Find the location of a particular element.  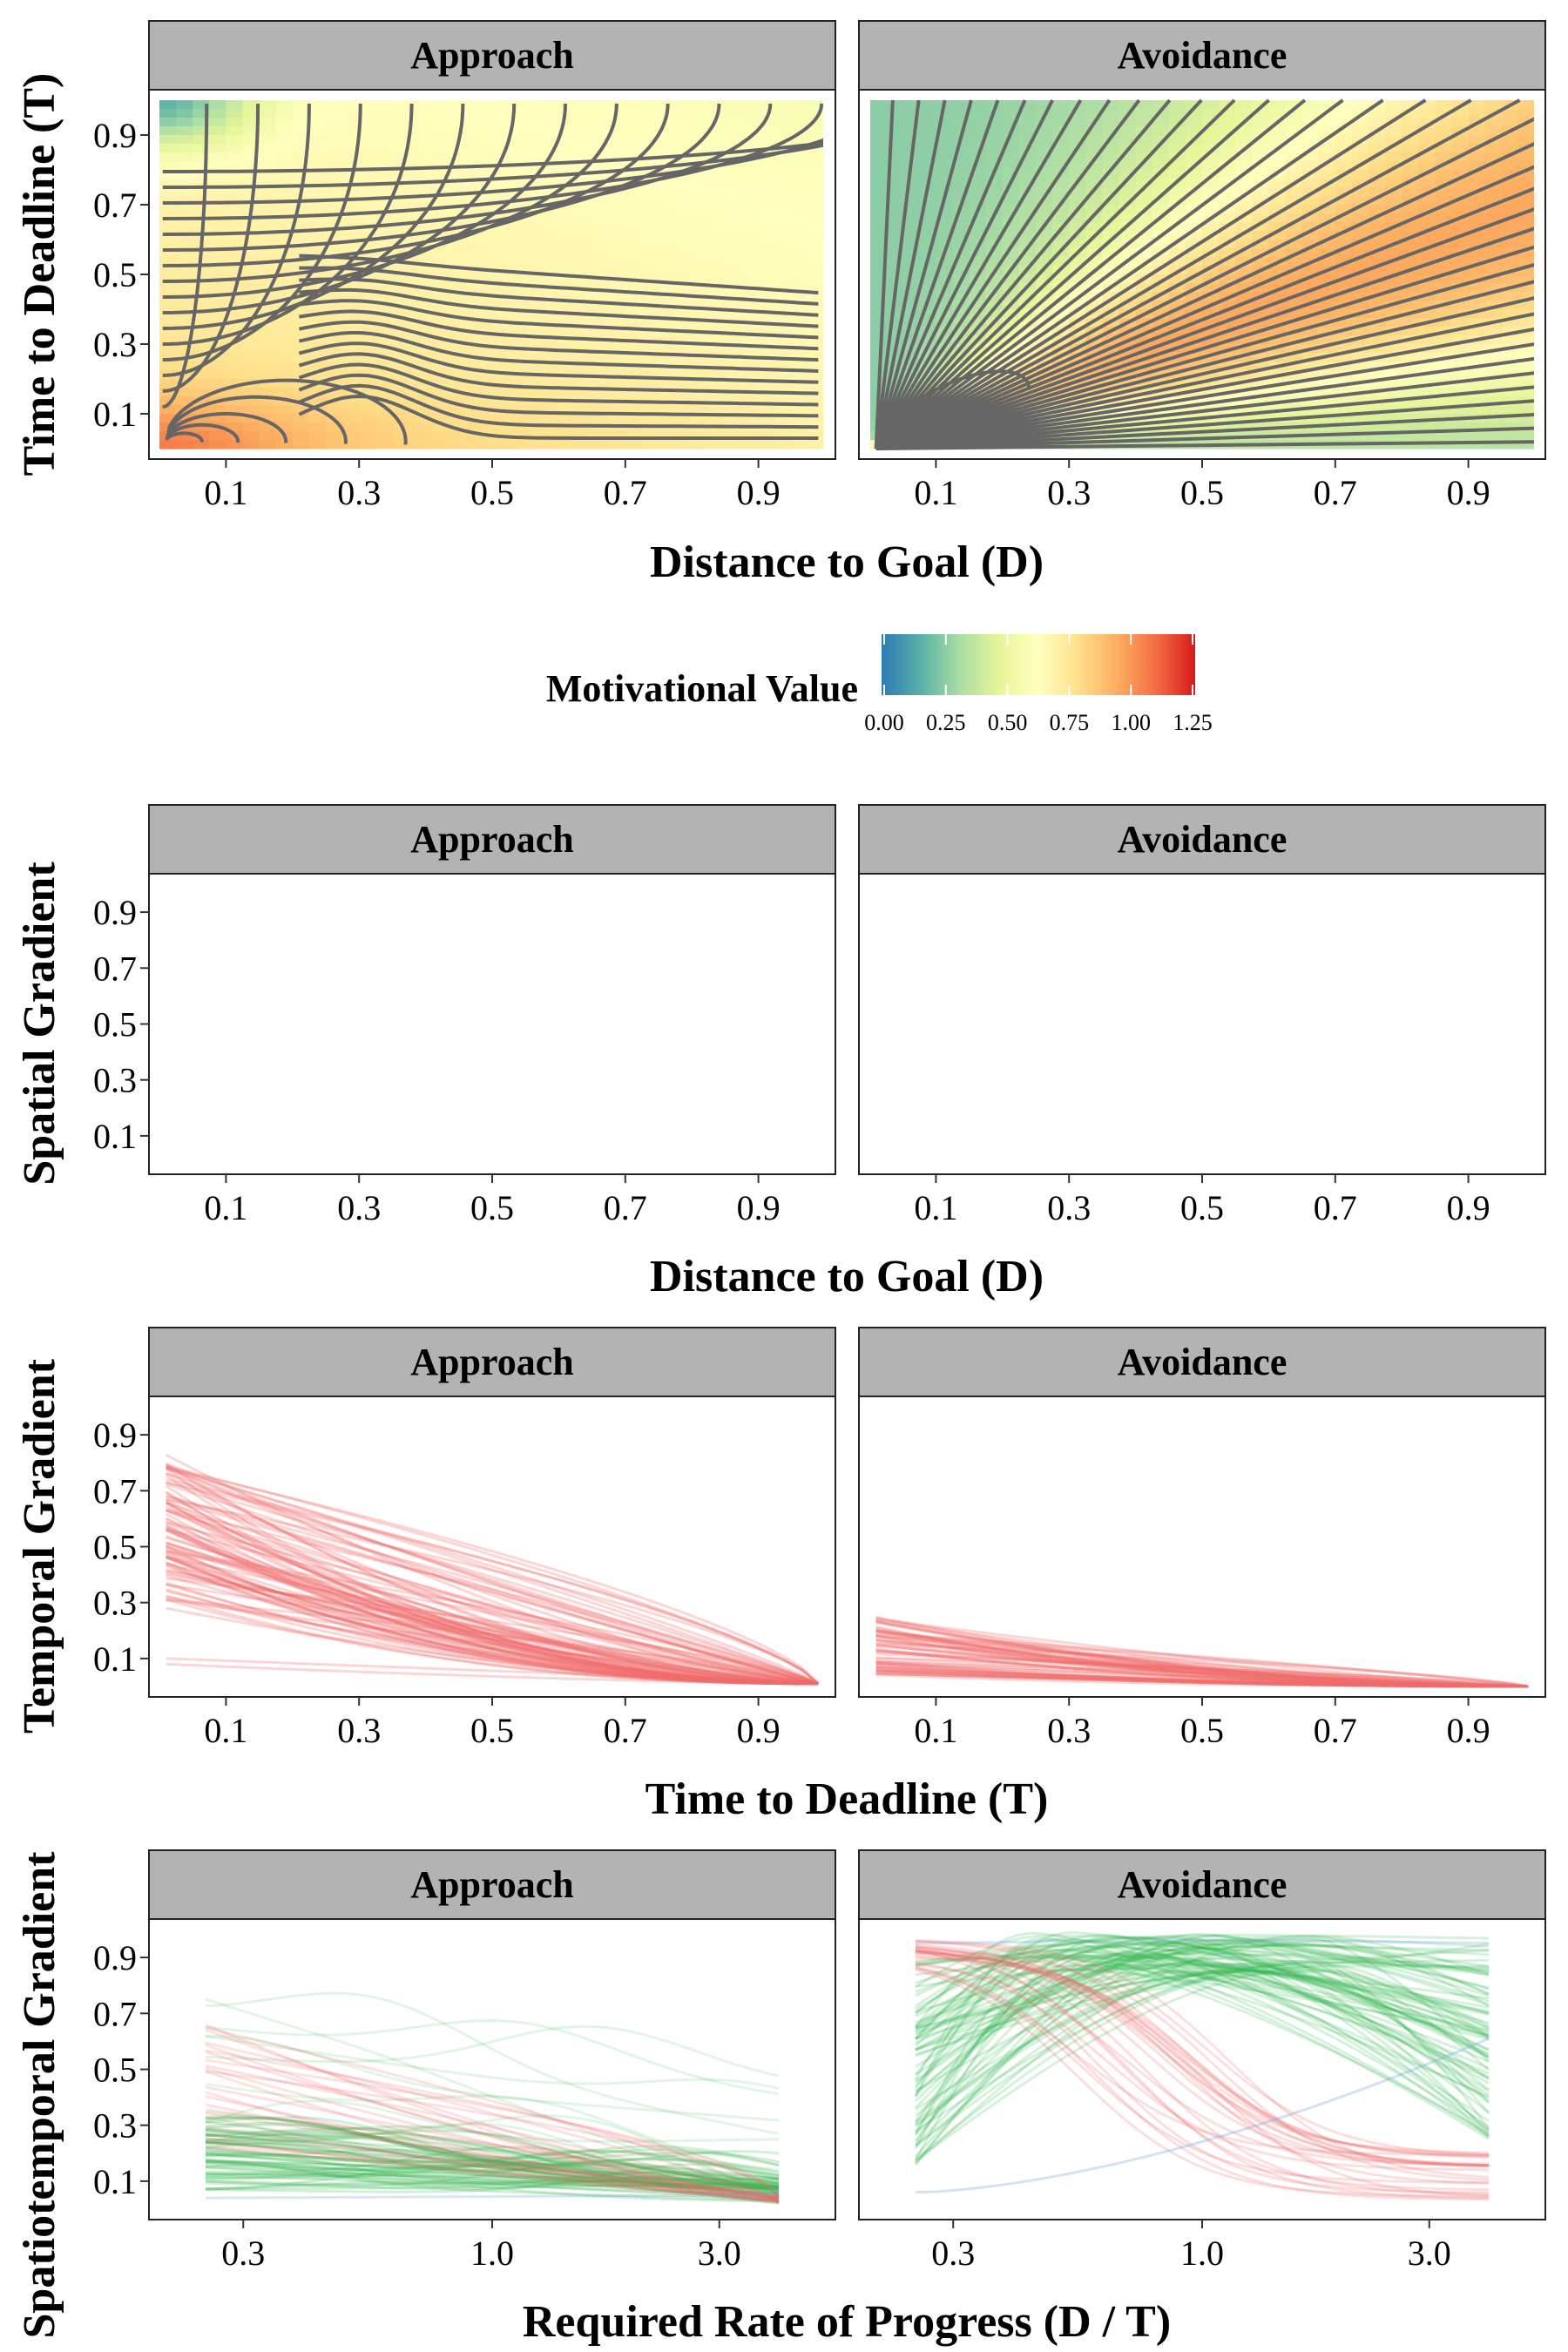

contour-line is located at coordinates (559, 406).